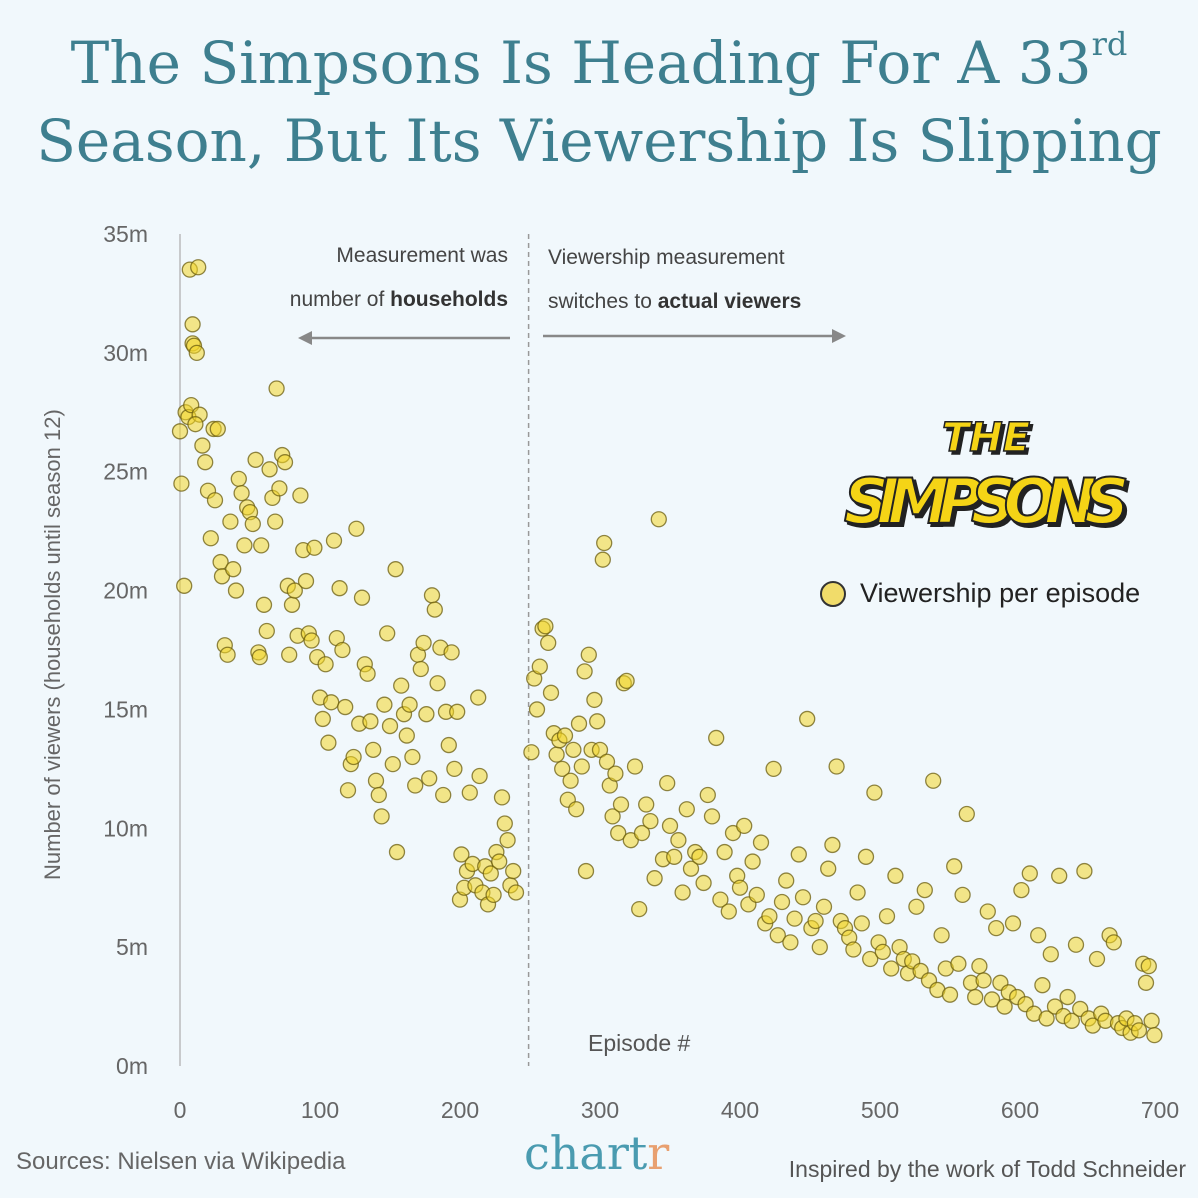  Describe the element at coordinates (125, 828) in the screenshot. I see `y-tick-label: 10m` at that location.